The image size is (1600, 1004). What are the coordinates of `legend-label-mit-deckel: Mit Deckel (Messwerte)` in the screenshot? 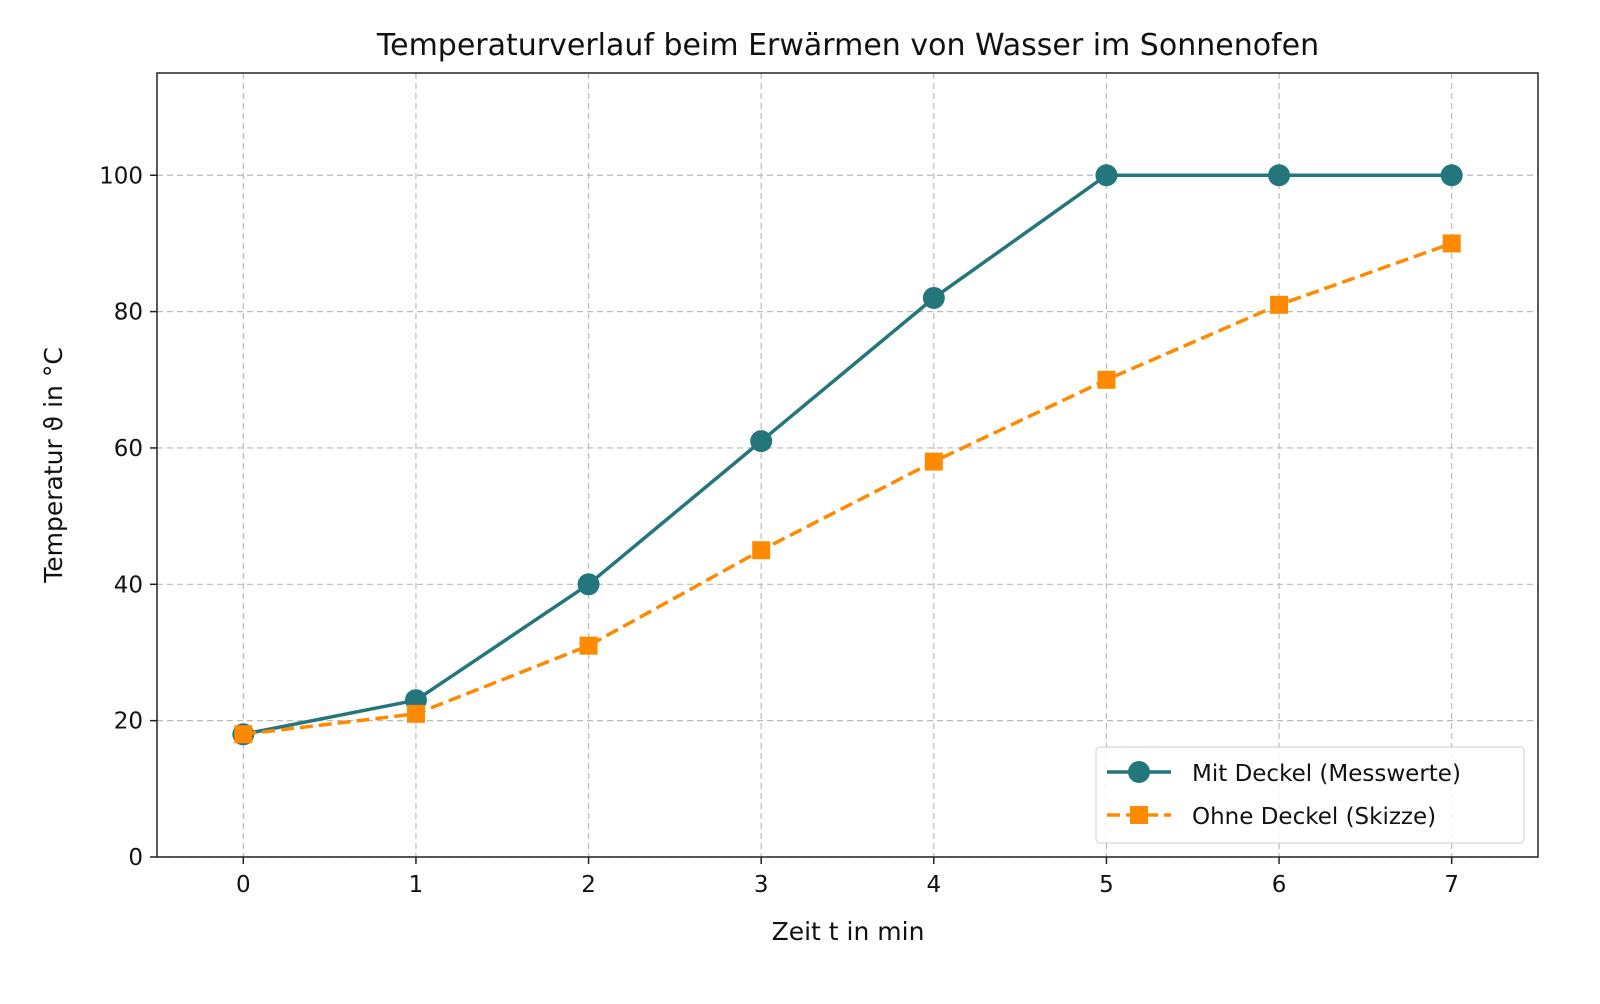 It's located at (1326, 774).